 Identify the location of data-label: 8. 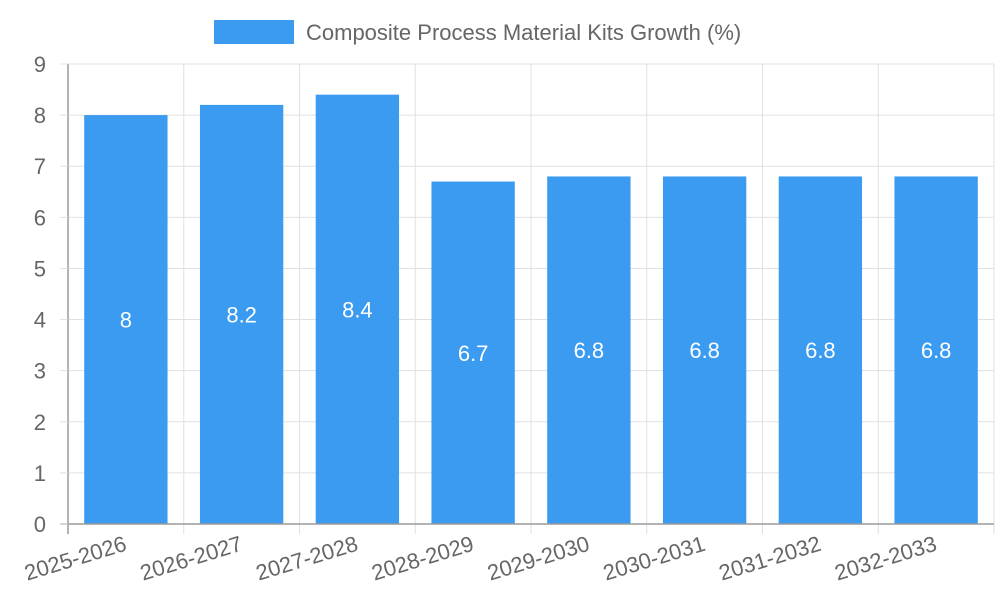
(126, 320).